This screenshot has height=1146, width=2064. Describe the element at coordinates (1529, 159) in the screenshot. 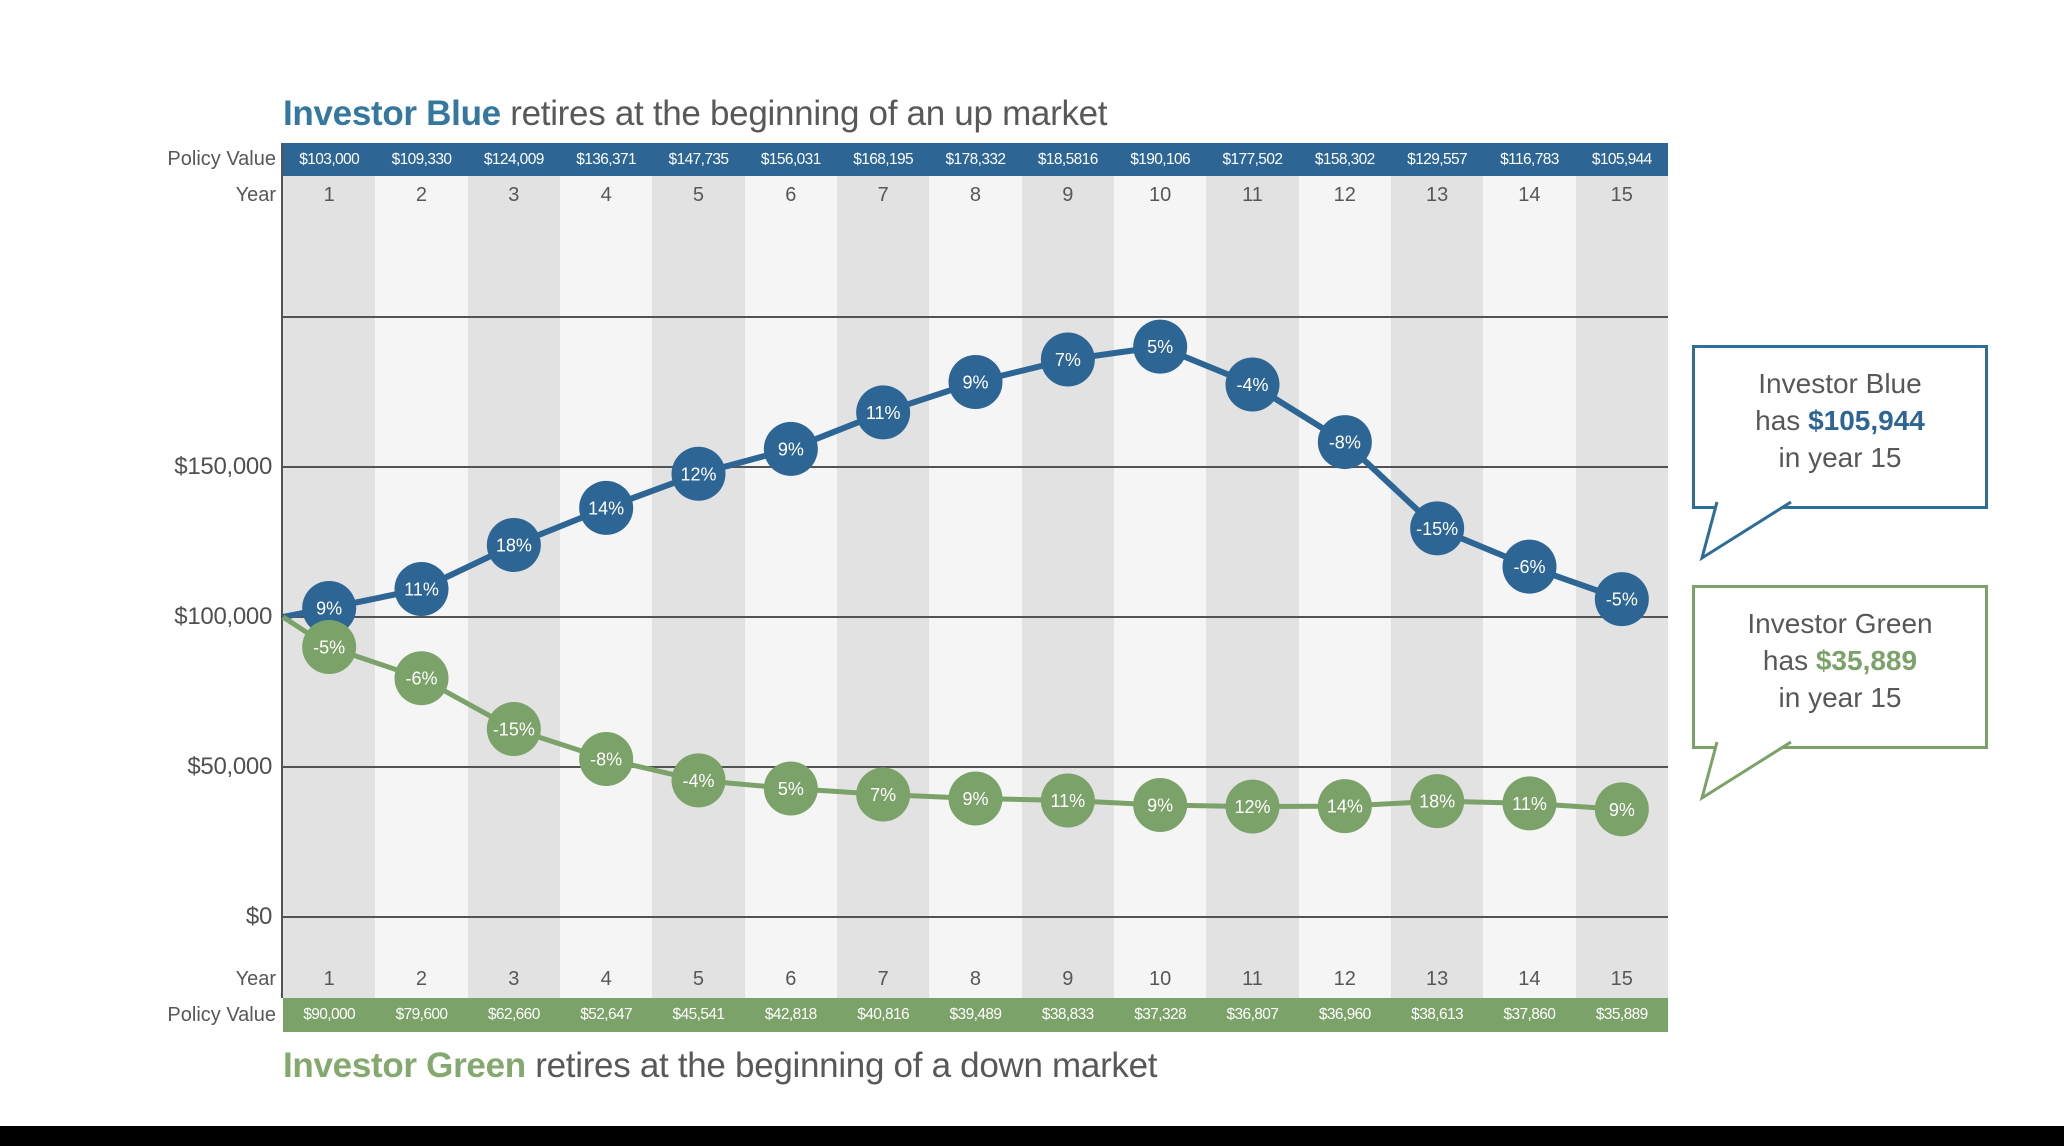

I see `policy-value-cell-blue: $116,783` at that location.